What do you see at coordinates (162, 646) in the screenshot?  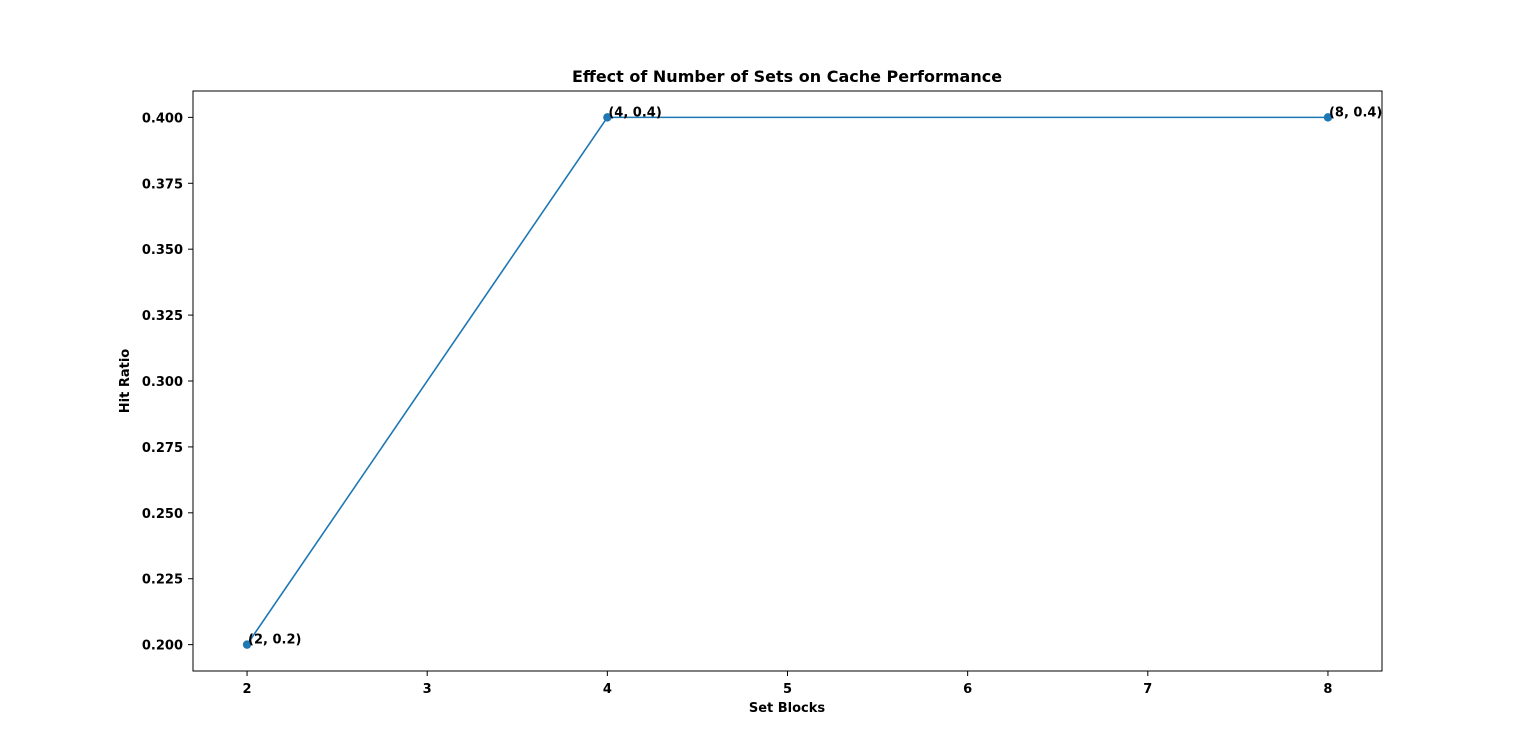 I see `y-tick-label: 0.200` at bounding box center [162, 646].